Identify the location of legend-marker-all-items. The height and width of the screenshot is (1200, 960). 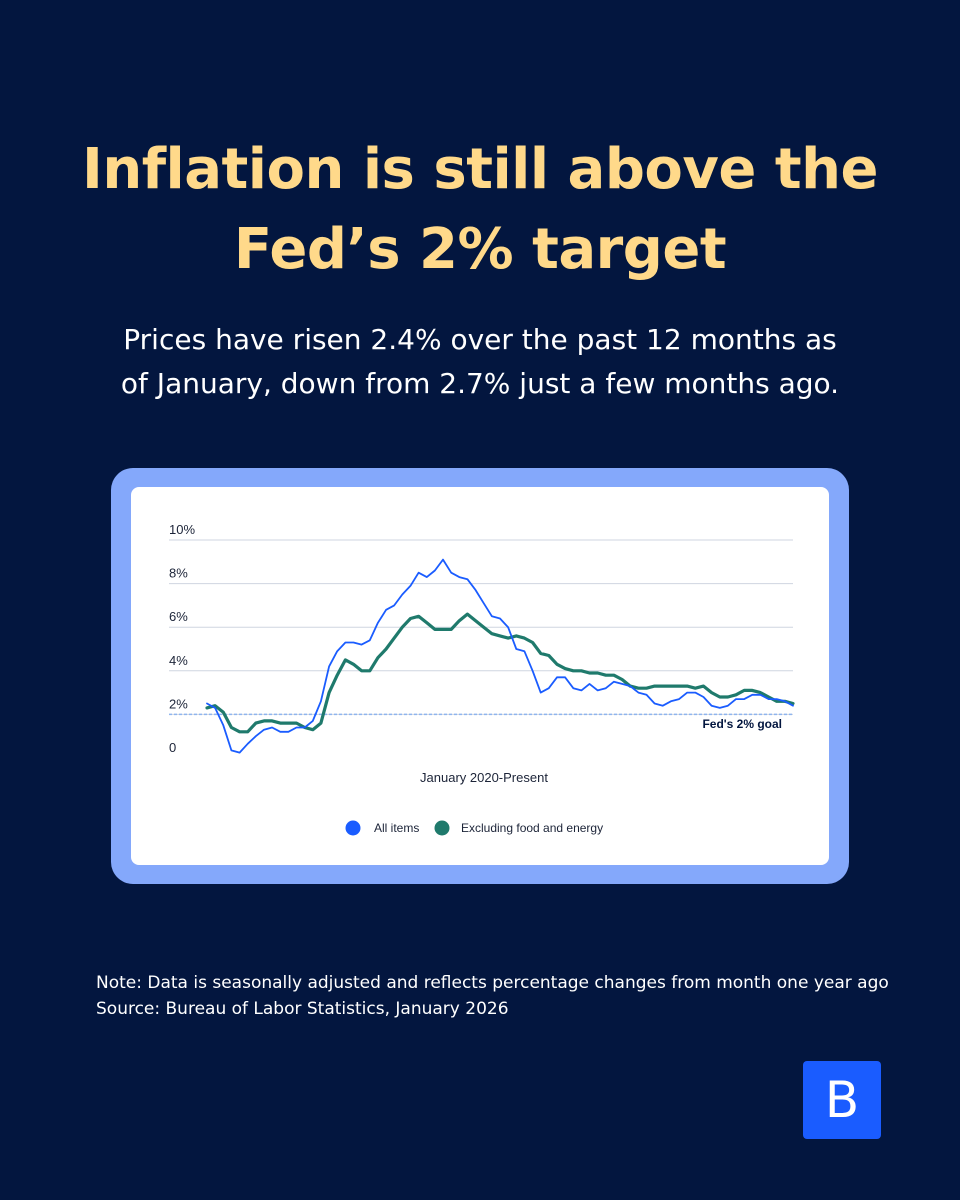
(353, 828).